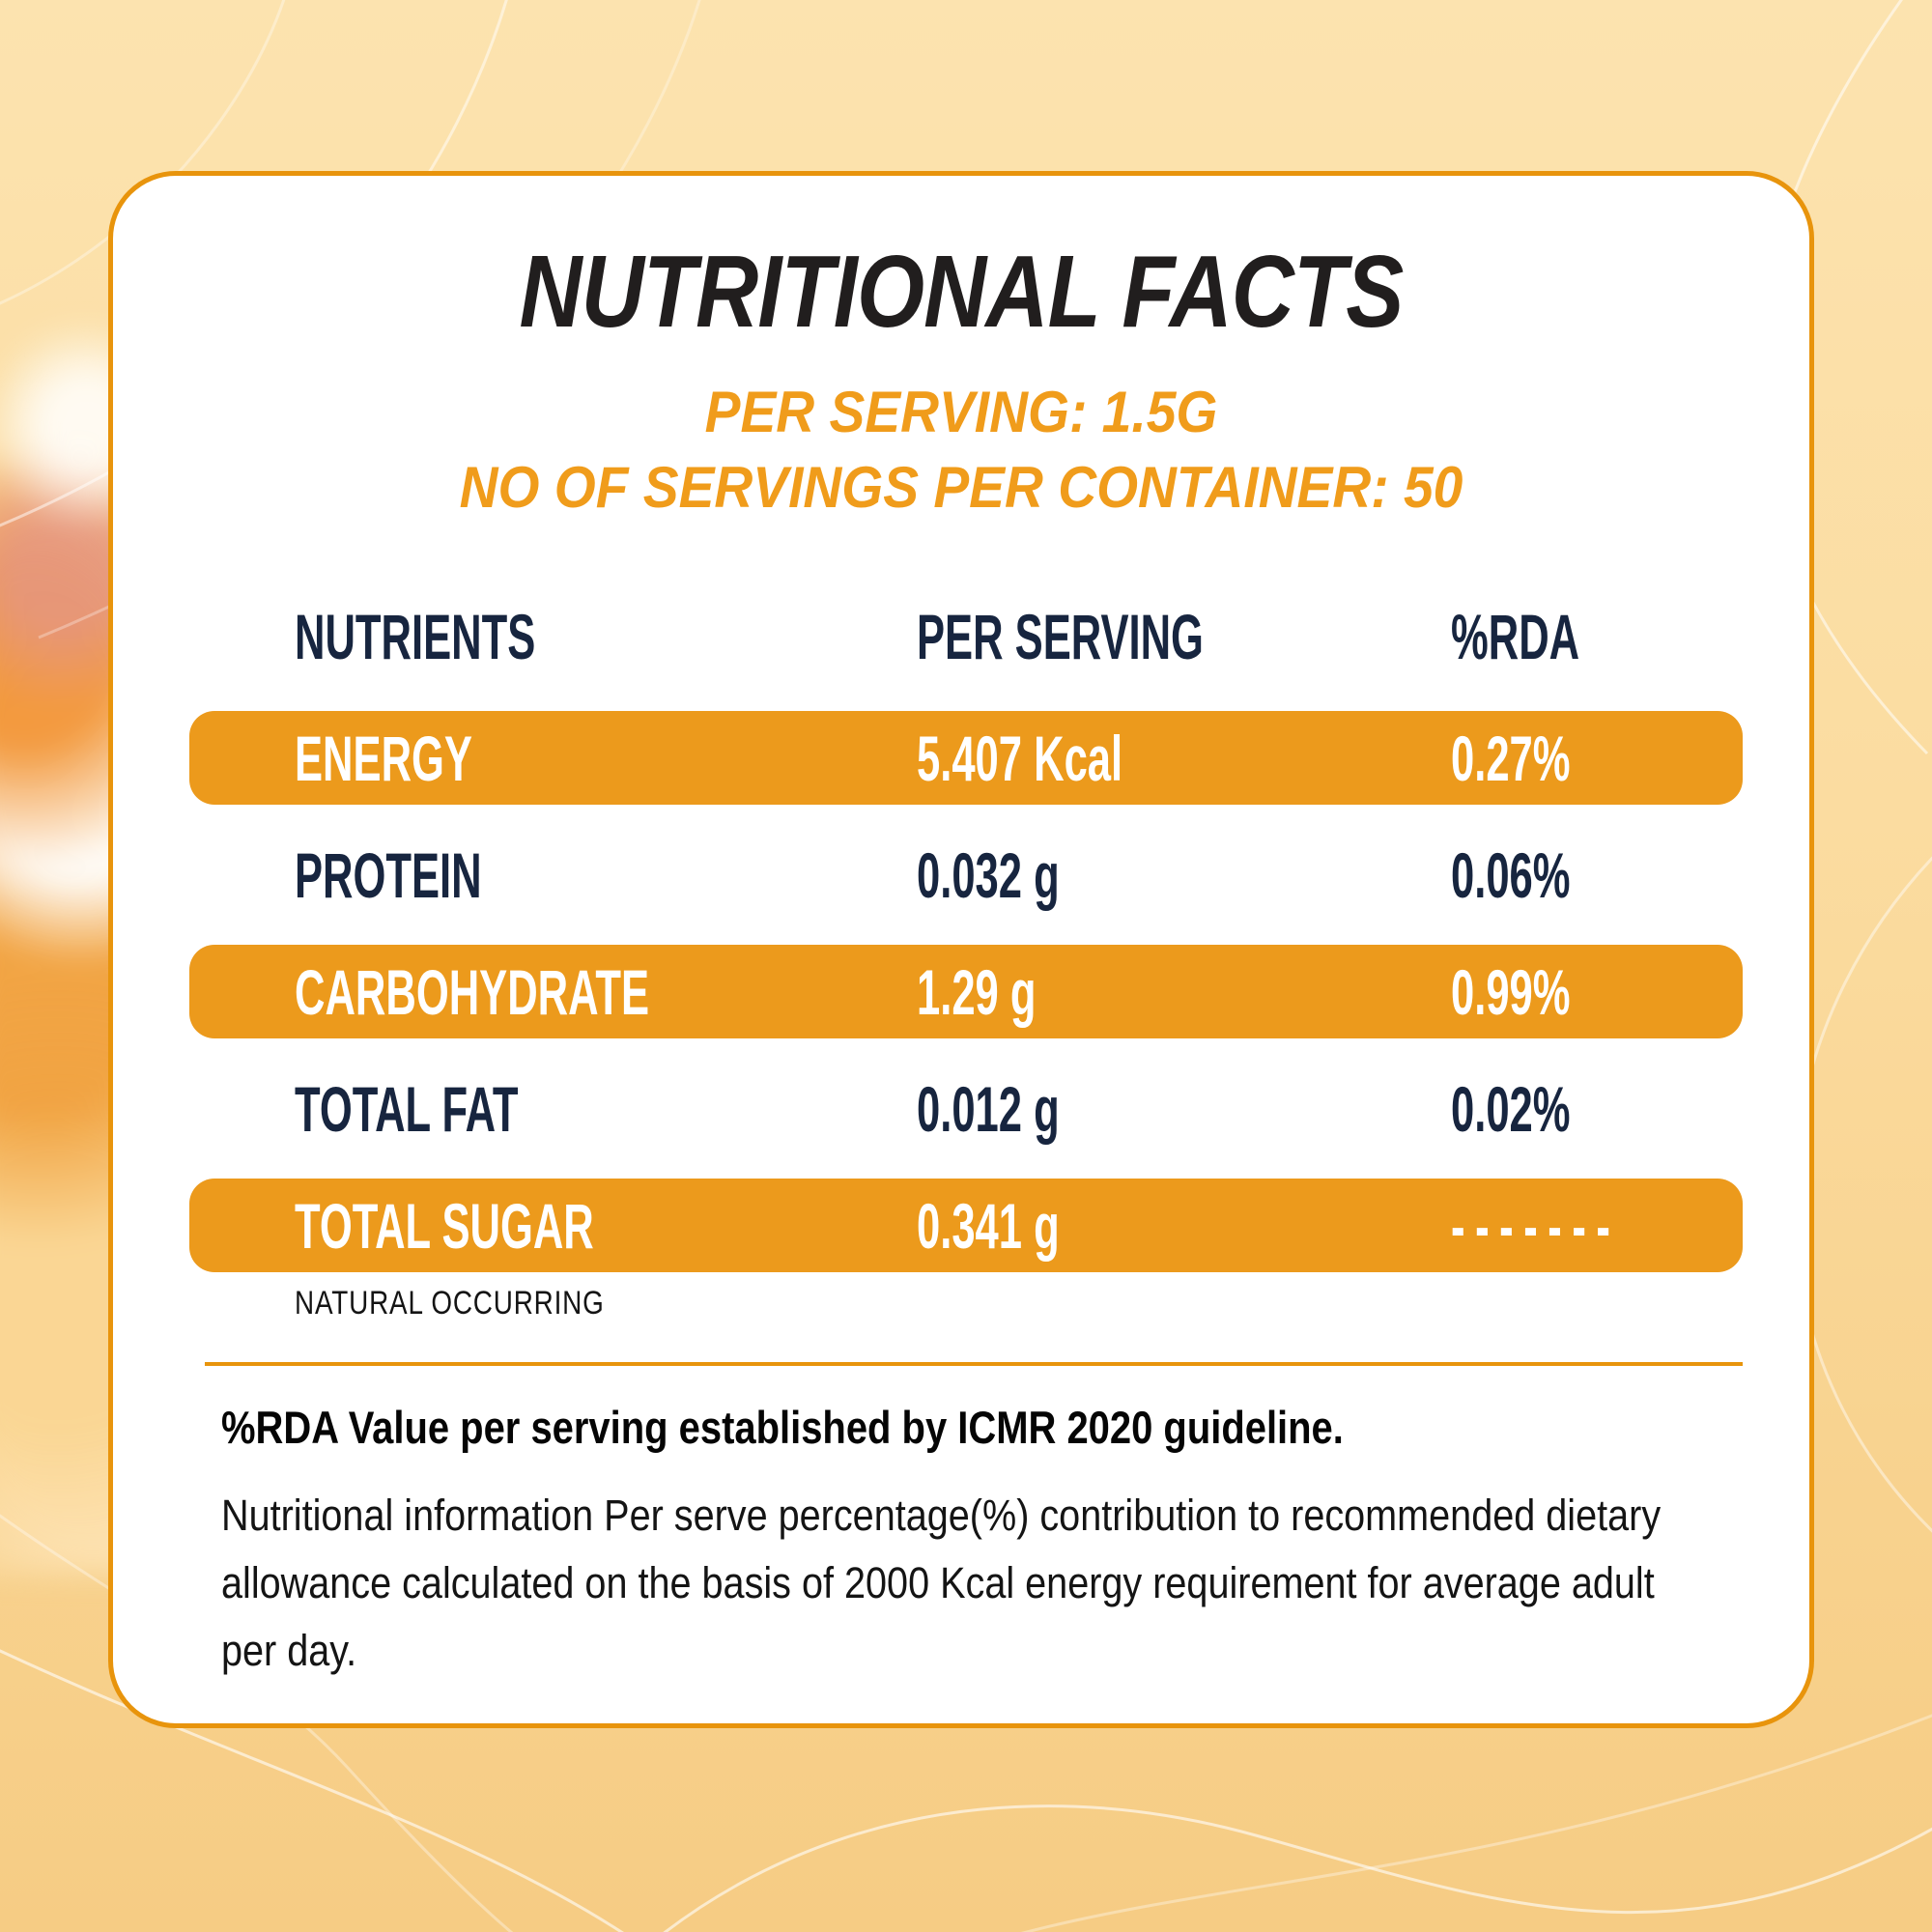 The width and height of the screenshot is (1932, 1932). Describe the element at coordinates (977, 992) in the screenshot. I see `per-serving-cell: 1.29 g` at that location.